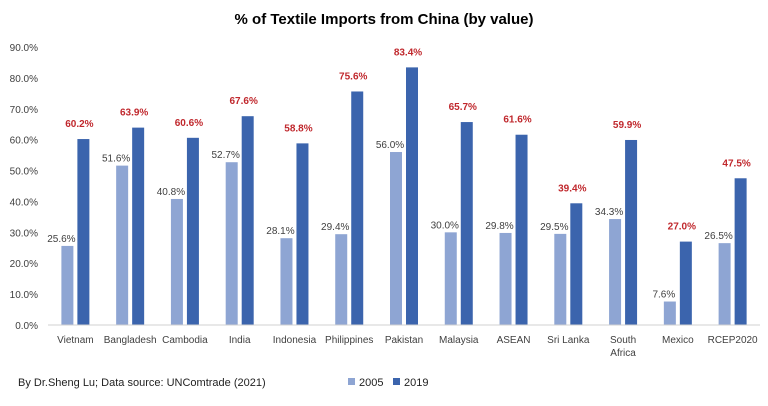  Describe the element at coordinates (335, 227) in the screenshot. I see `data-label-2005: 29.4%` at that location.